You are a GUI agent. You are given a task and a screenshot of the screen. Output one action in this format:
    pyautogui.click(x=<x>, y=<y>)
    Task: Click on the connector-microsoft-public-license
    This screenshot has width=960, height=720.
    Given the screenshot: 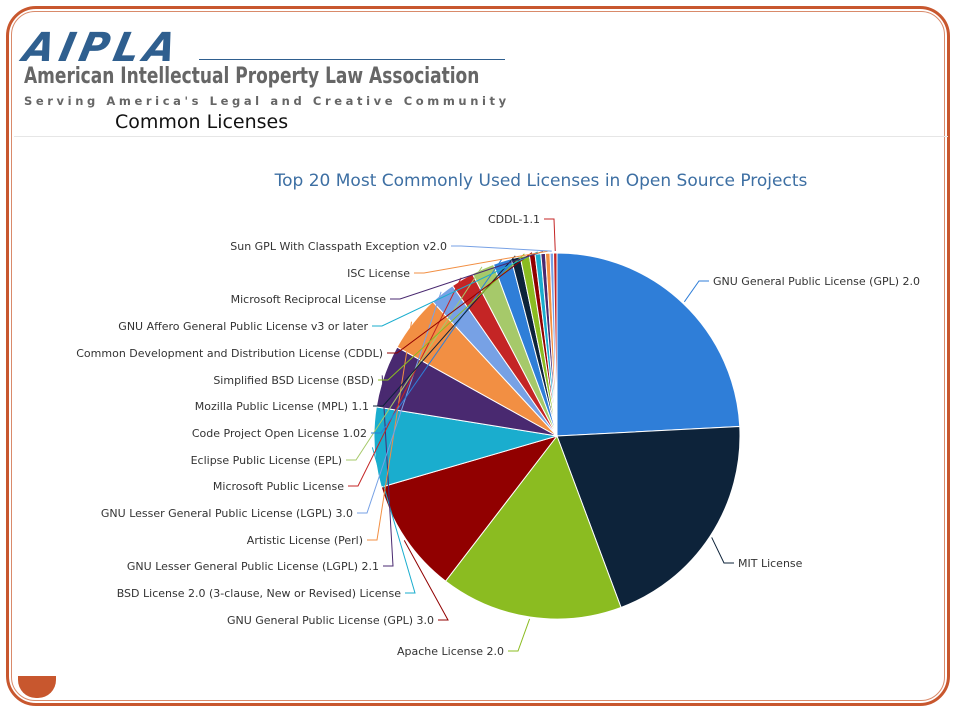 What is the action you would take?
    pyautogui.click(x=405, y=382)
    